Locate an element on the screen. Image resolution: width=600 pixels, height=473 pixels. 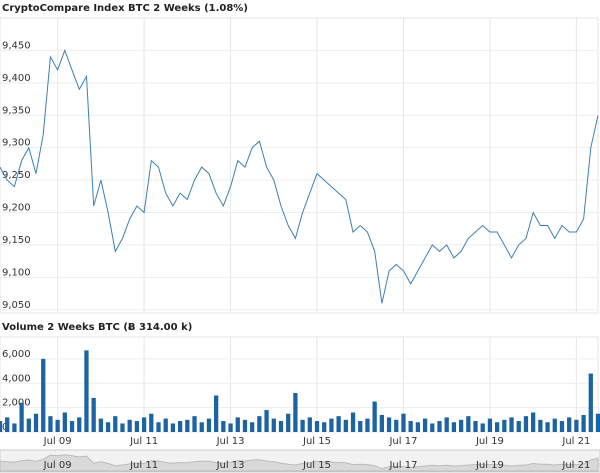
navigator-label: Jul 15 is located at coordinates (316, 465).